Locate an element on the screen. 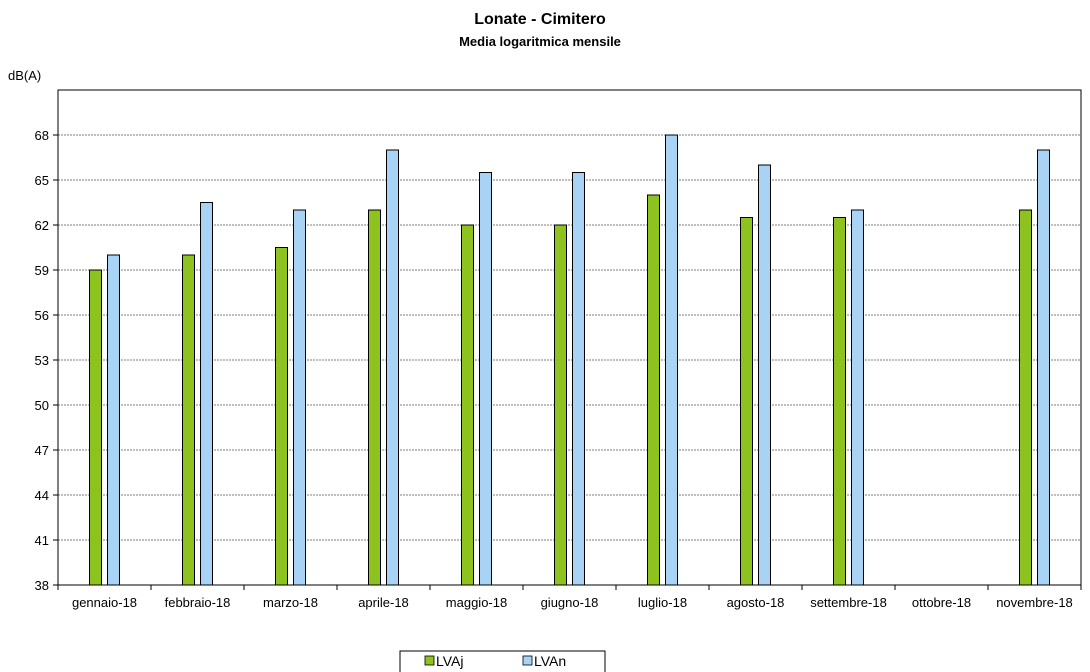 Image resolution: width=1090 pixels, height=672 pixels. legend-swatch-lvaj is located at coordinates (429, 660).